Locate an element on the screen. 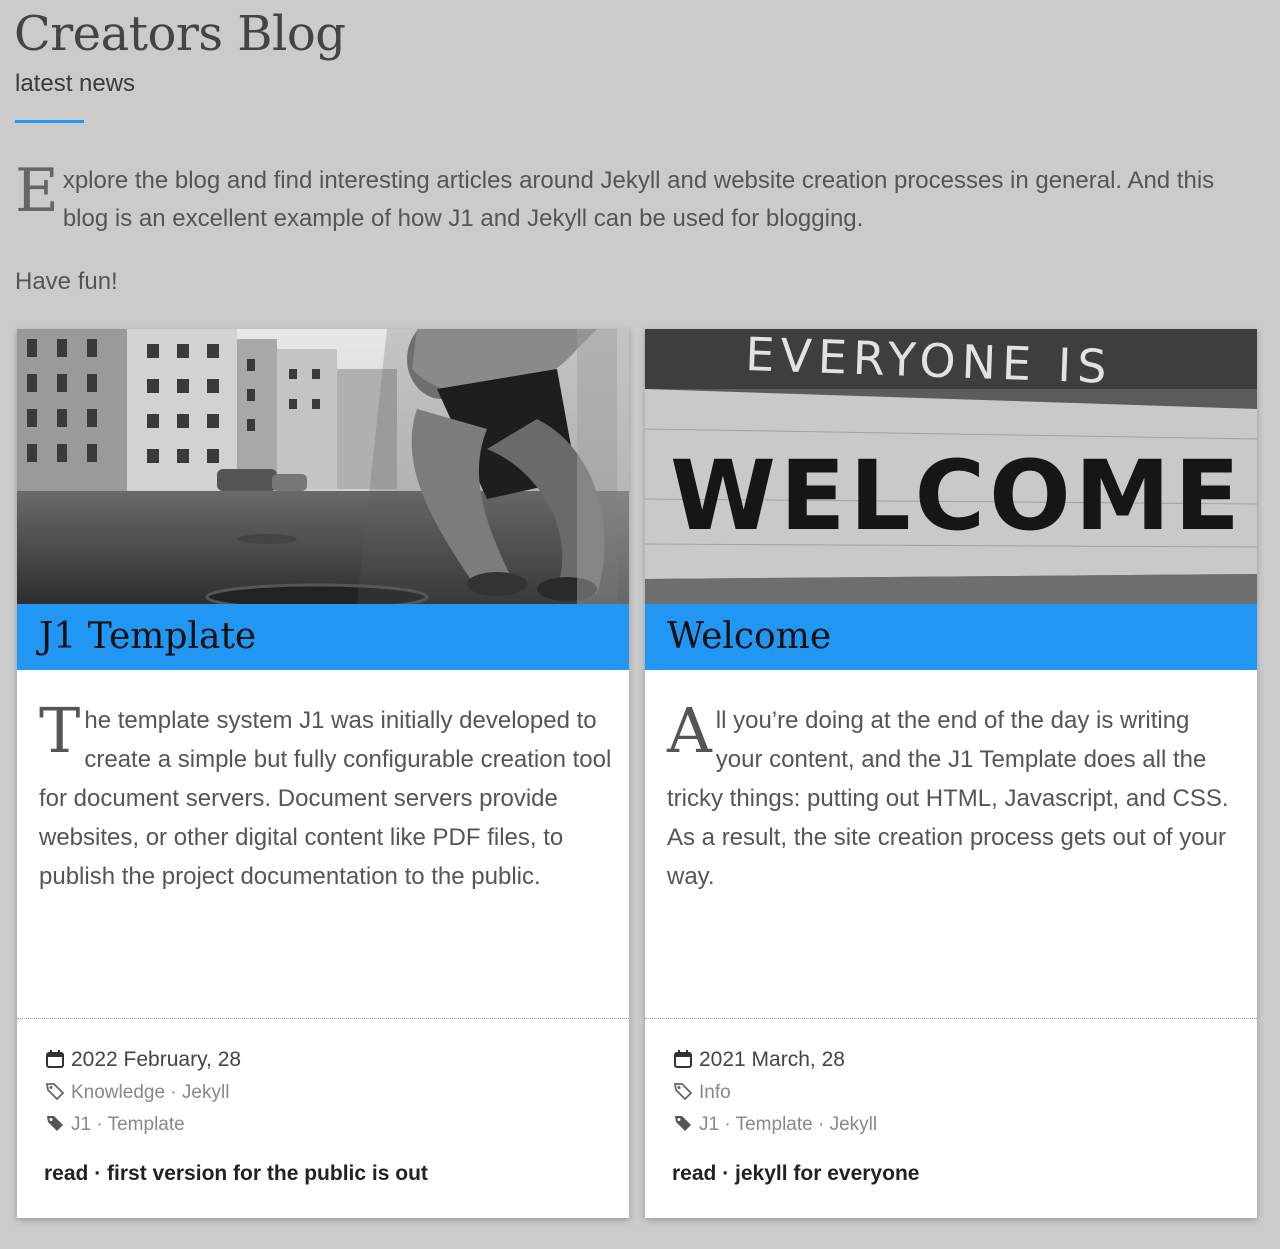 Image resolution: width=1280 pixels, height=1249 pixels. read-more-link: read · jekyll for everyone is located at coordinates (795, 1174).